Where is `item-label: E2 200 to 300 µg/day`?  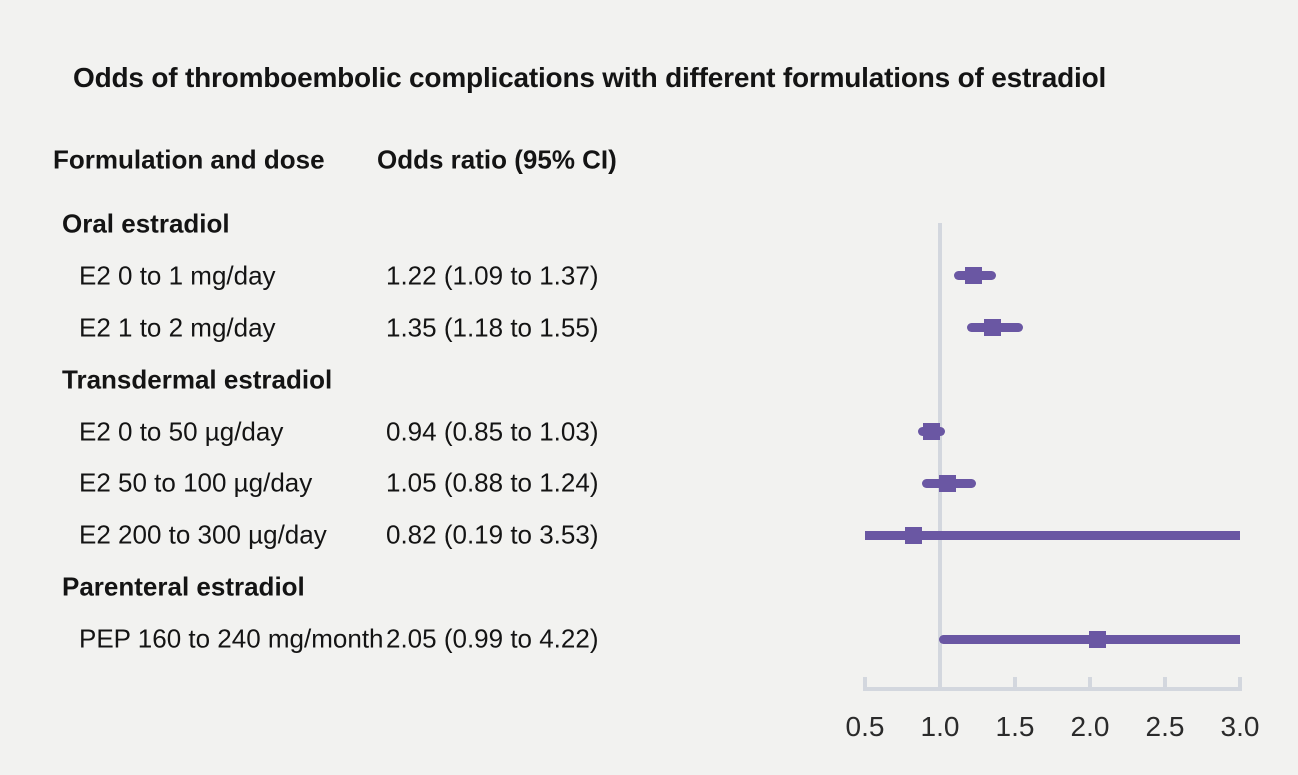
item-label: E2 200 to 300 µg/day is located at coordinates (203, 534).